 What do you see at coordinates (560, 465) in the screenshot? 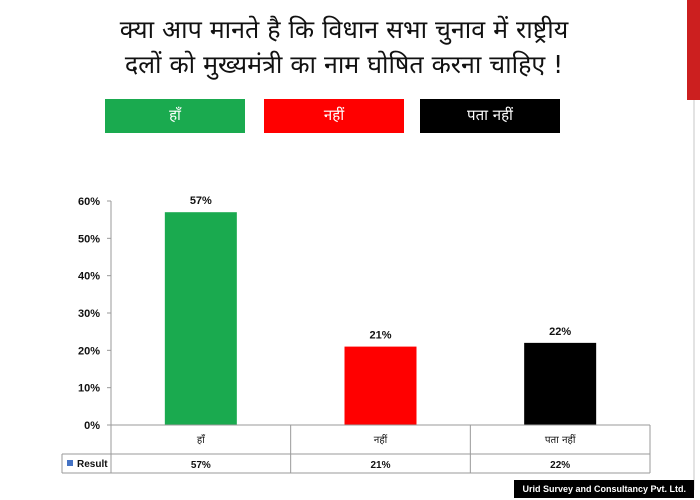
I see `table-value-cell: 22%` at bounding box center [560, 465].